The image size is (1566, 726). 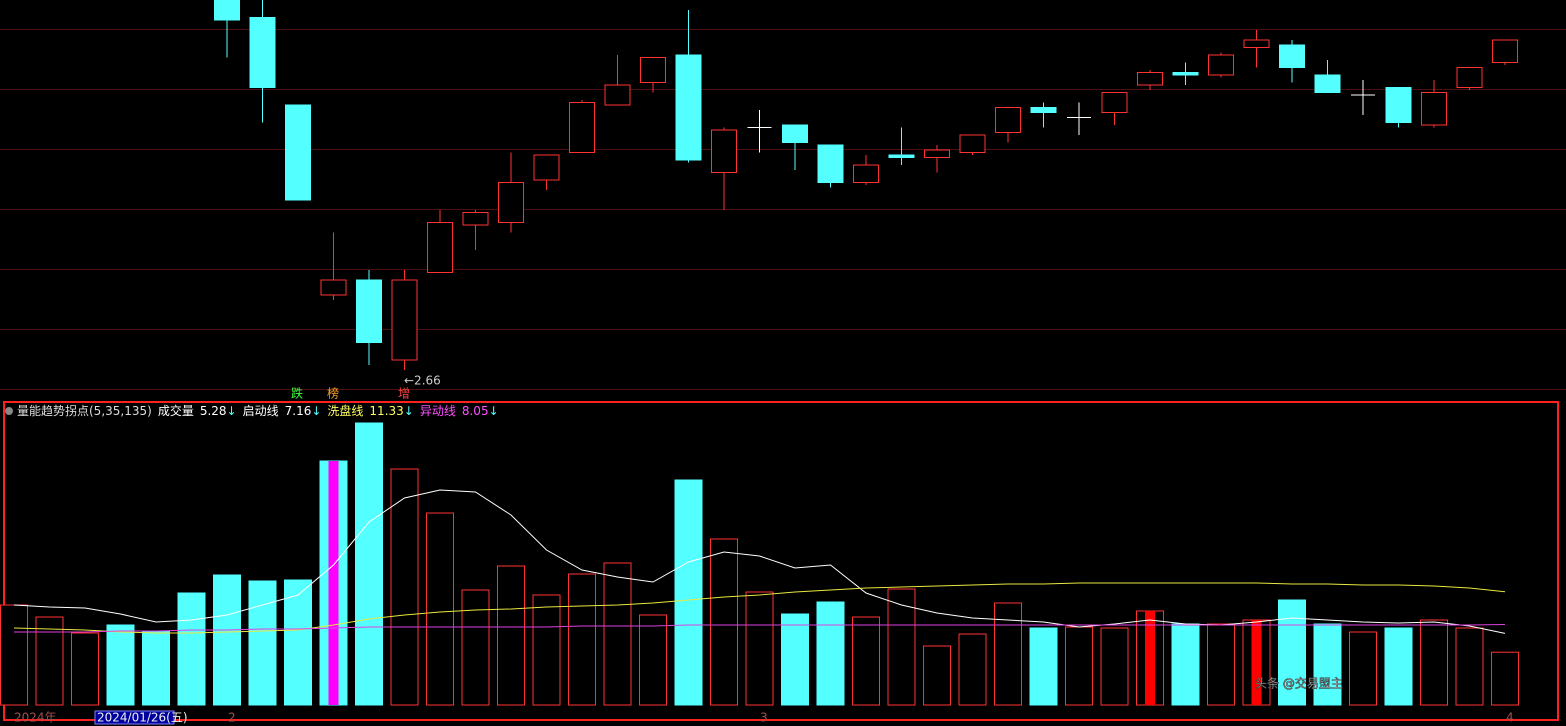 I want to click on legend-name: 启动线, so click(x=261, y=411).